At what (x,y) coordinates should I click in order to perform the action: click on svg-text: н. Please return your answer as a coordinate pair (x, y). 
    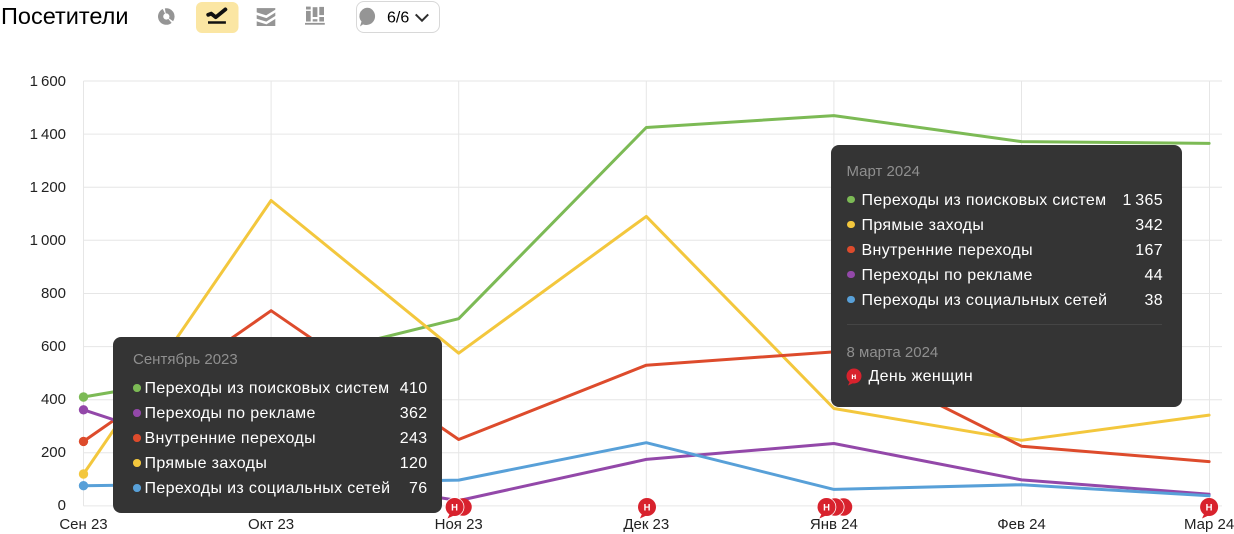
    Looking at the image, I should click on (853, 376).